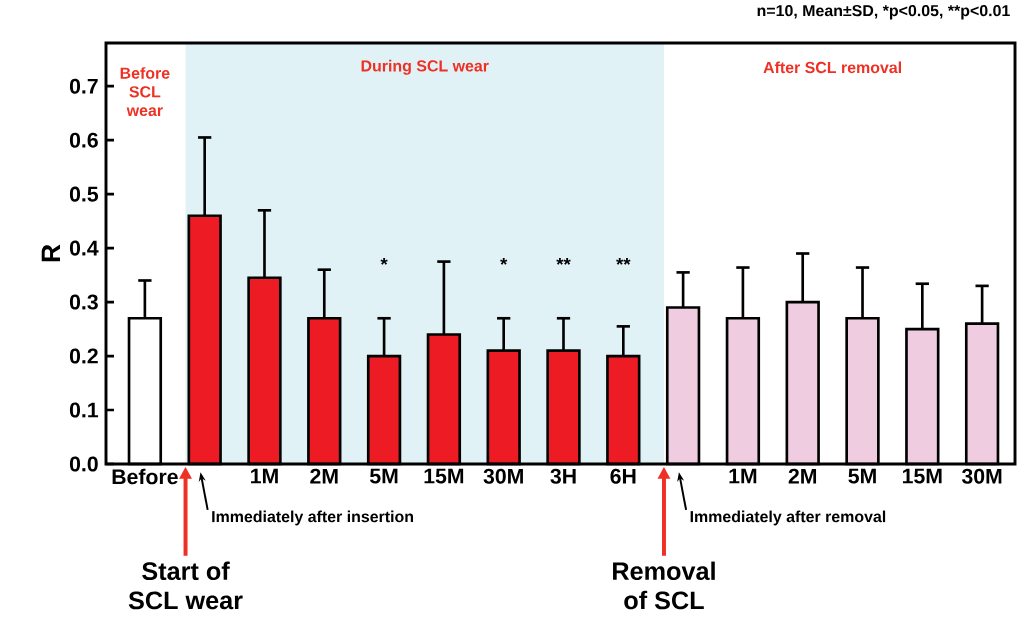 The height and width of the screenshot is (619, 1022). Describe the element at coordinates (185, 585) in the screenshot. I see `text: Start of SCL wear` at that location.